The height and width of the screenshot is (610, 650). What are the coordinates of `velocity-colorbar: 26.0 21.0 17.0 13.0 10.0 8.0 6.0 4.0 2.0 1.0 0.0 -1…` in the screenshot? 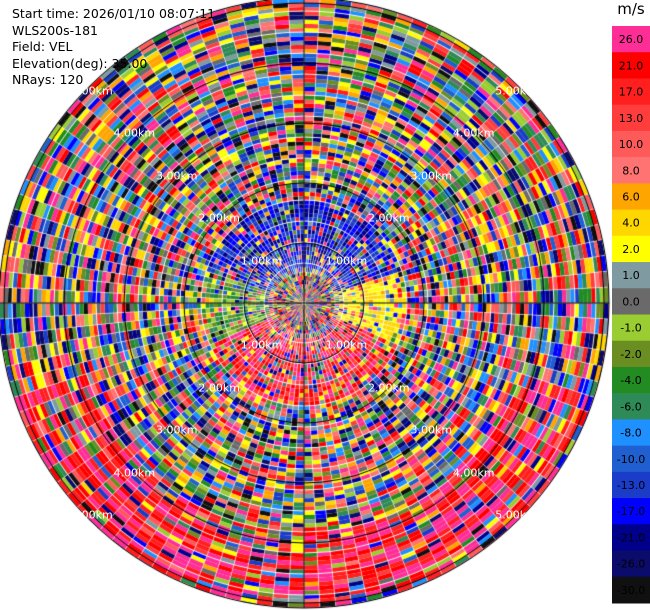 It's located at (631, 315).